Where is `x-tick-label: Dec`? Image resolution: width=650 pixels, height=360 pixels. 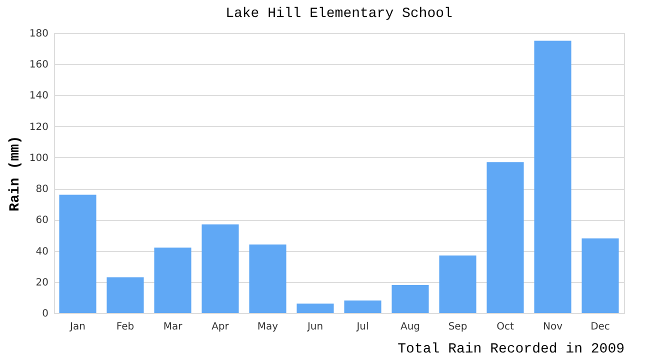
x-tick-label: Dec is located at coordinates (600, 327).